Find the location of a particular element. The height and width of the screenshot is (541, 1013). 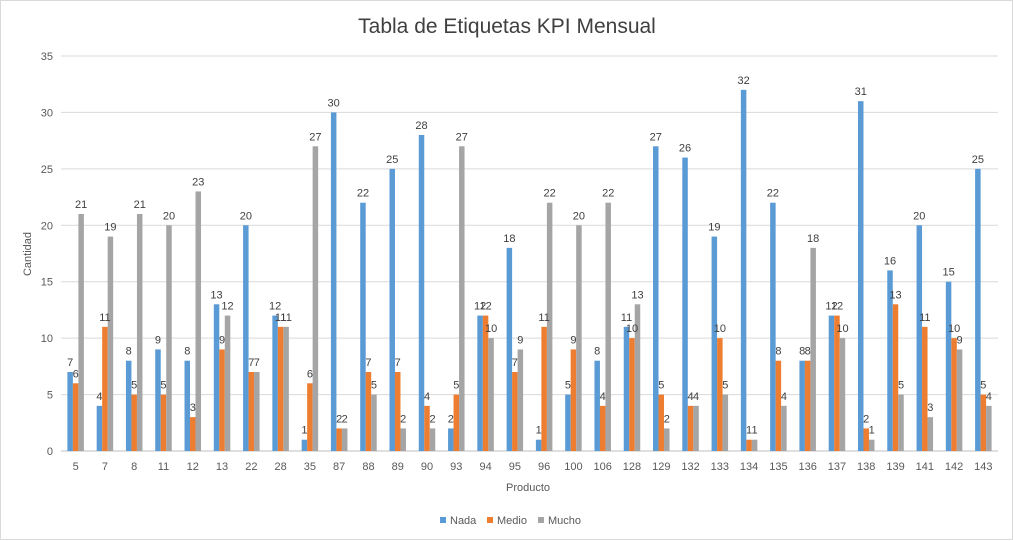

data-label: 7 is located at coordinates (70, 363).